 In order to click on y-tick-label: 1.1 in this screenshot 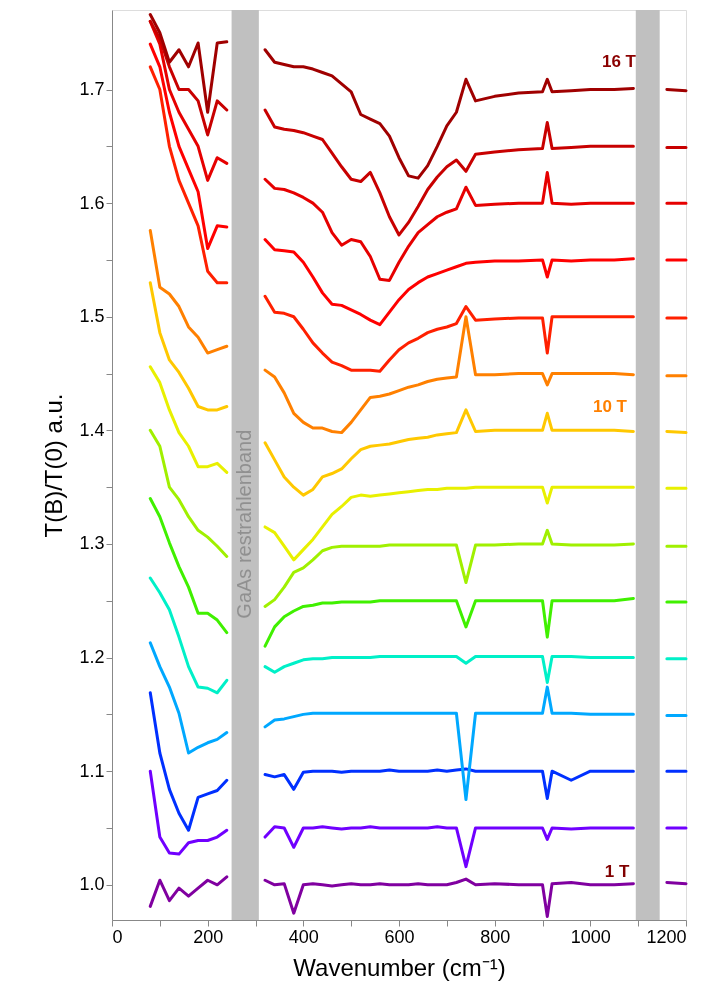, I will do `click(92, 770)`.